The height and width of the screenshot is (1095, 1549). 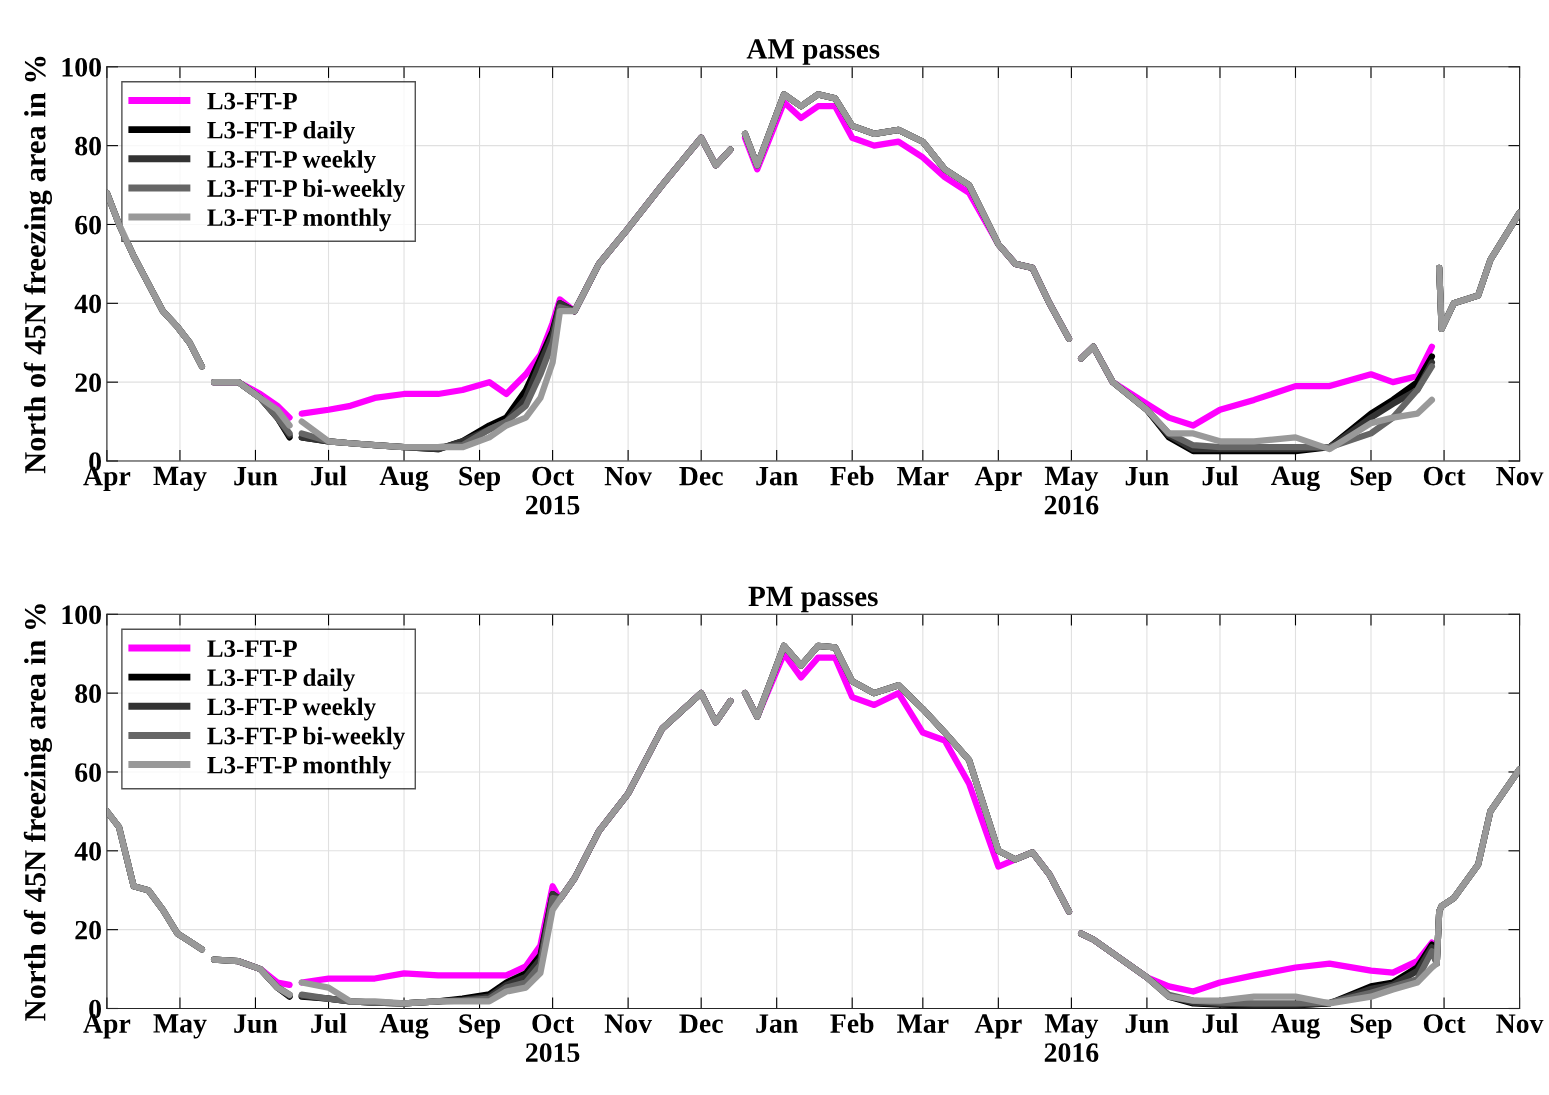 I want to click on chart-title: PM passes, so click(x=813, y=599).